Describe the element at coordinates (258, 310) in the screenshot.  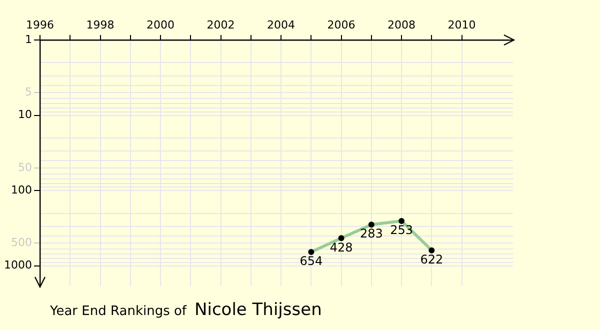
I see `text: Nicole Thijssen` at that location.